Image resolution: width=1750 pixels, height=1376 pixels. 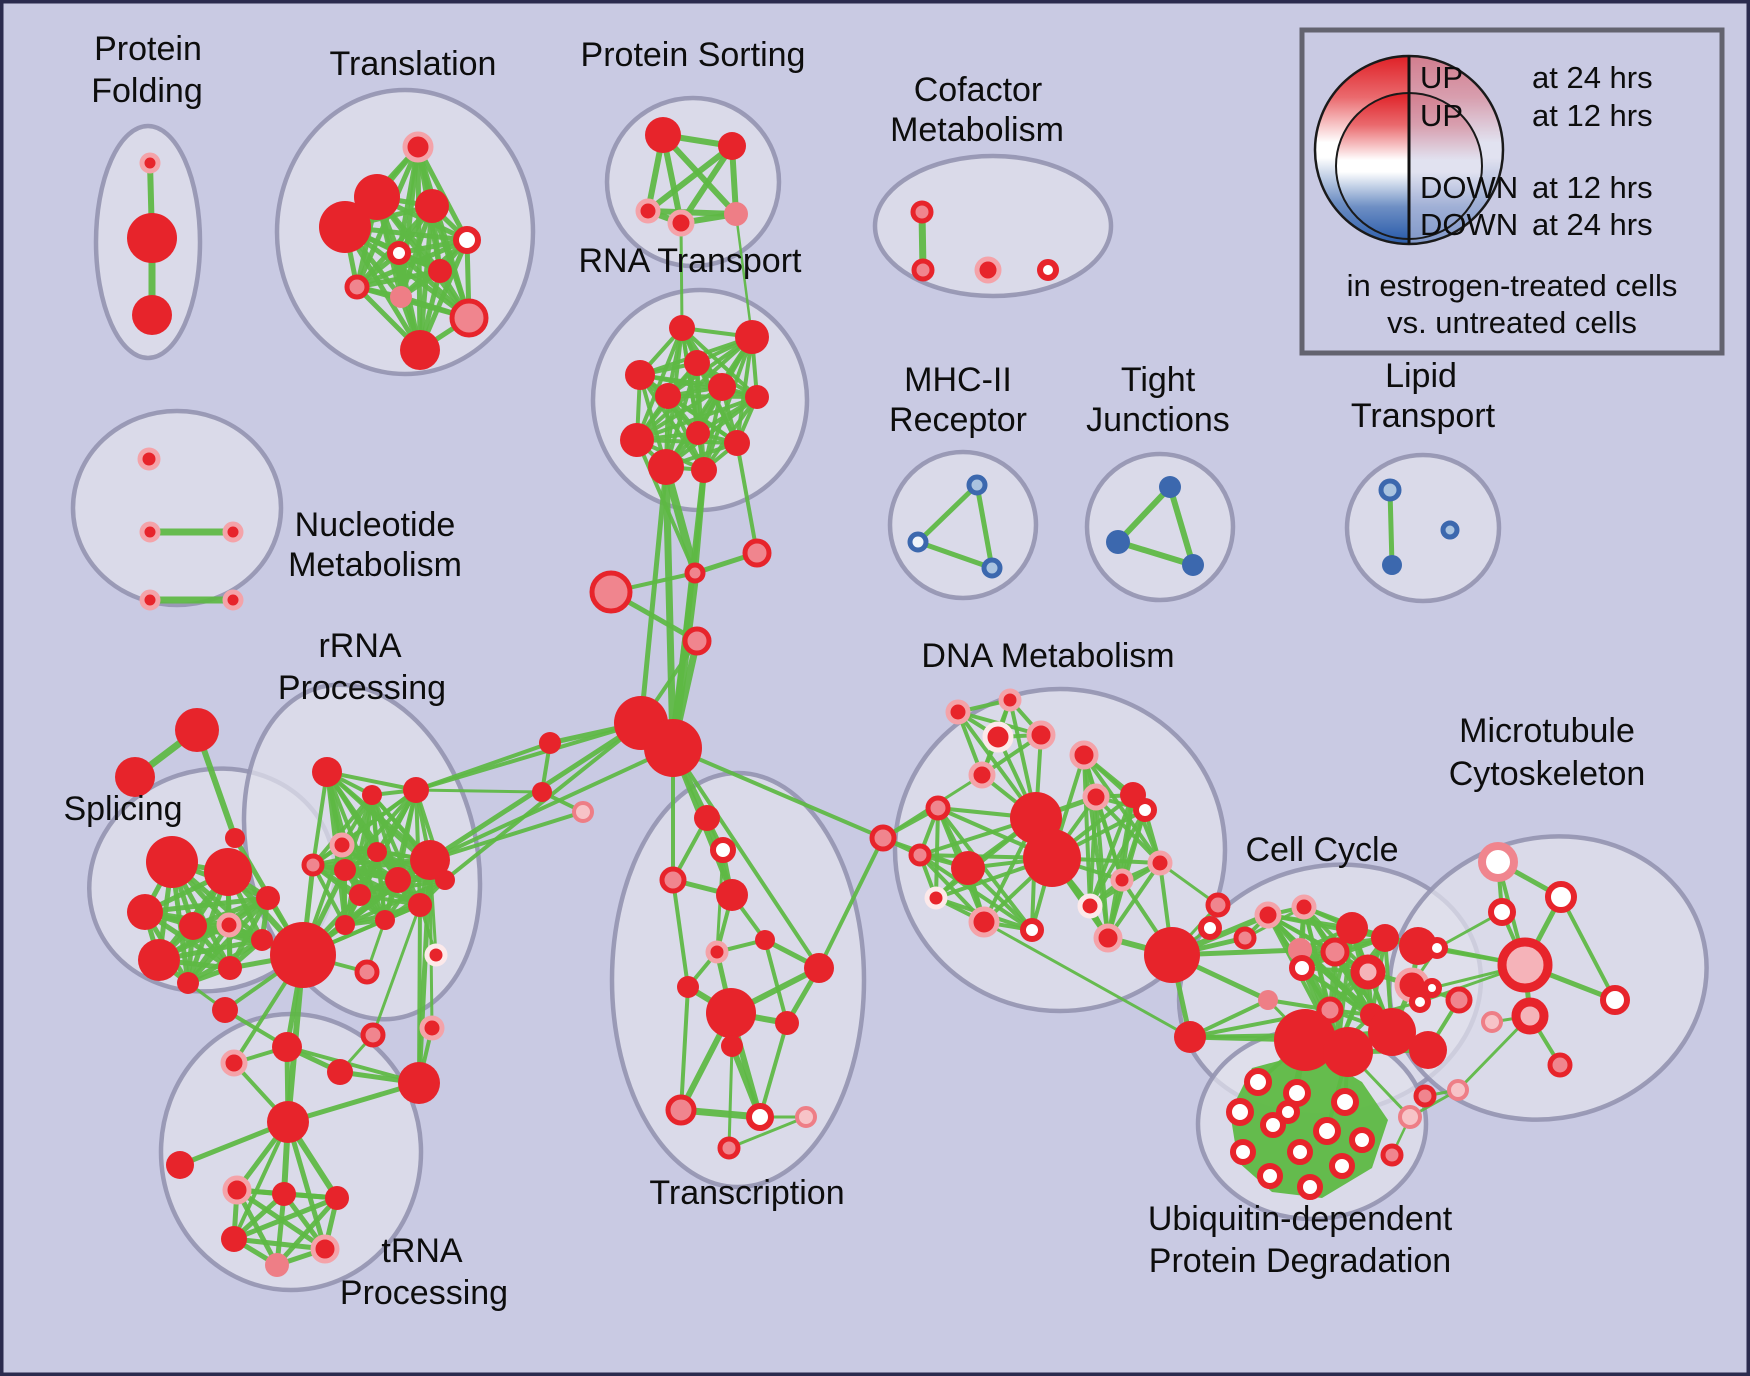 I want to click on node-rt1, so click(x=682, y=328).